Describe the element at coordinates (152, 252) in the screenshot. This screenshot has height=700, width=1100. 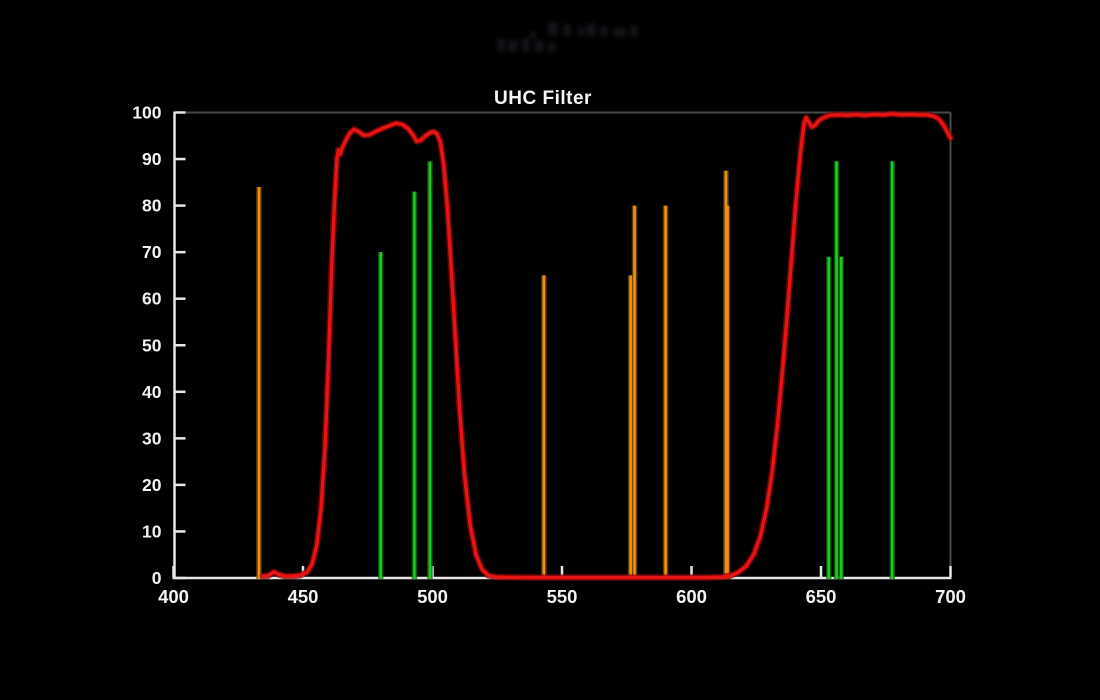
I see `y-tick-label: 70` at that location.